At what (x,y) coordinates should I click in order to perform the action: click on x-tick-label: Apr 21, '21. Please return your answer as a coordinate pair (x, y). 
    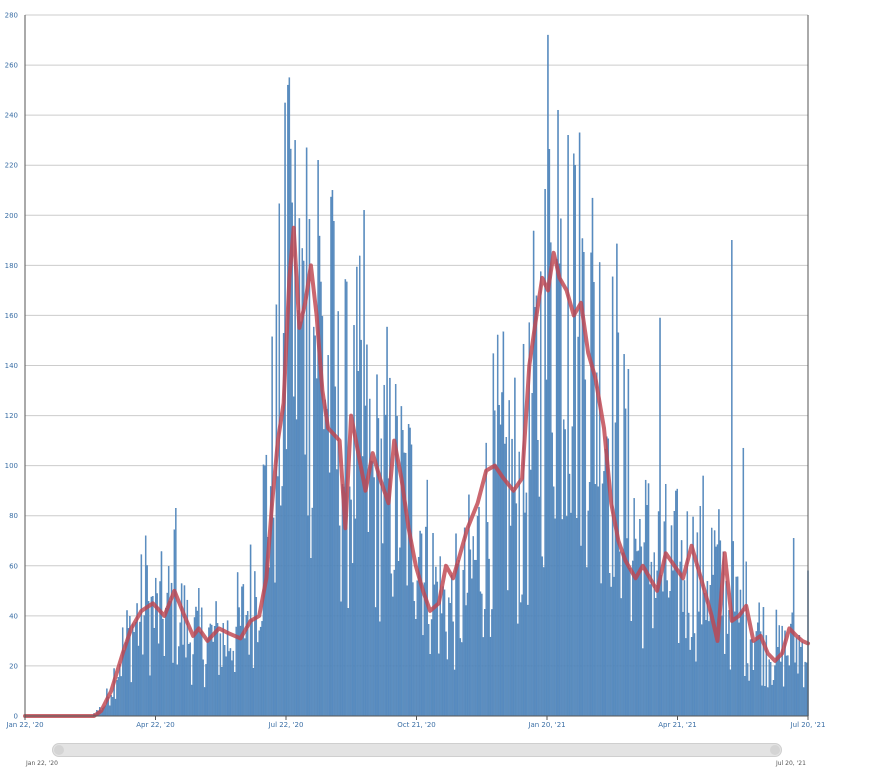
    Looking at the image, I should click on (677, 725).